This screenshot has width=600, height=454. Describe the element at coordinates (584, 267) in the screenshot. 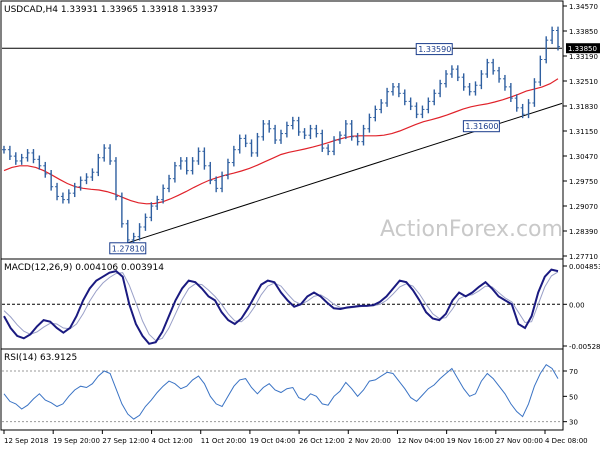

I see `macd-tick-label: 0.004853` at that location.